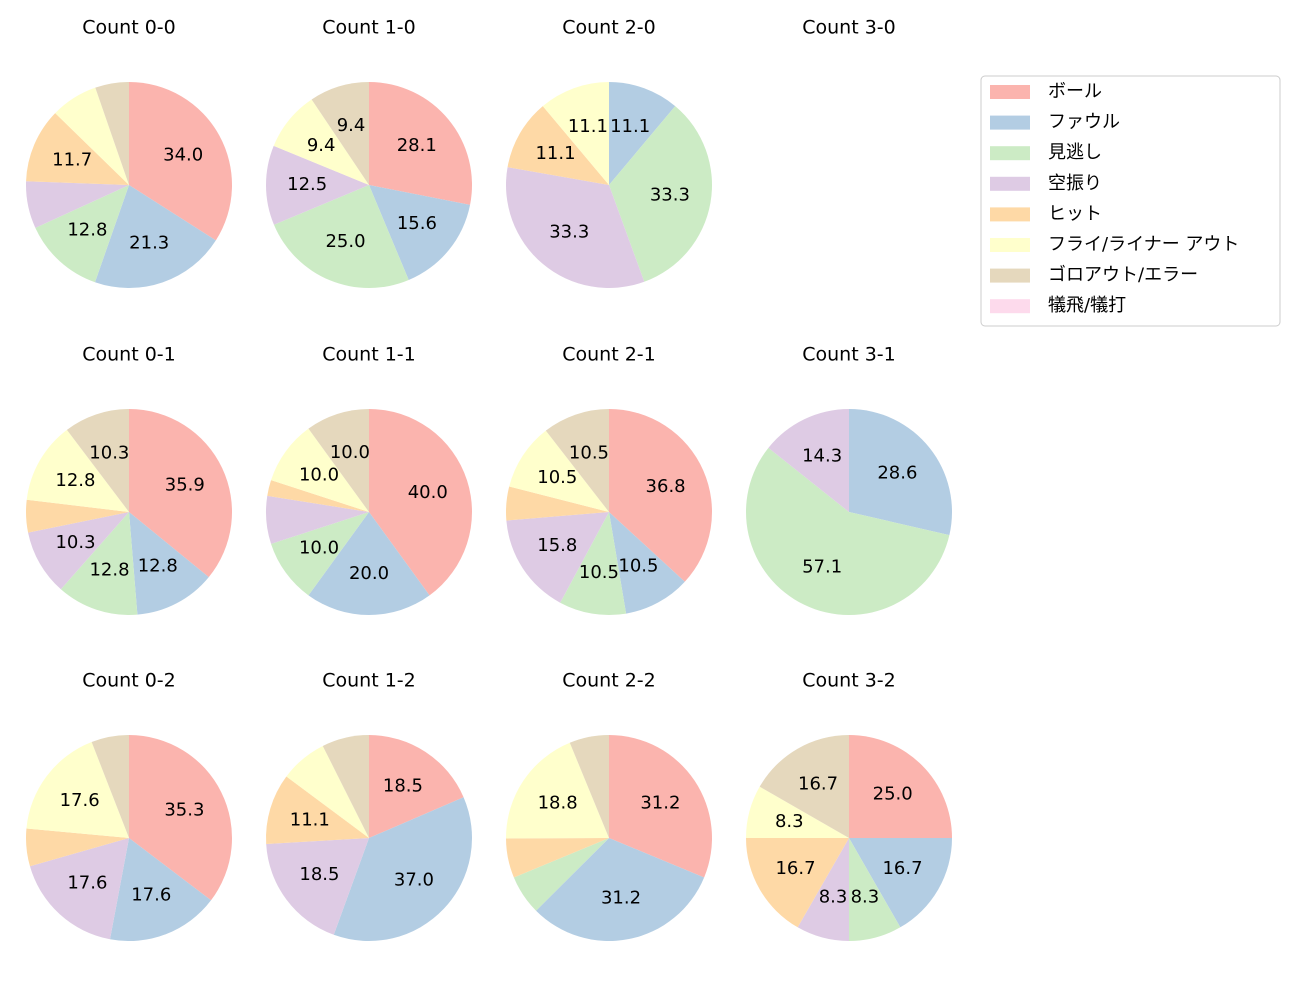  Describe the element at coordinates (369, 355) in the screenshot. I see `chart-title: Count 1-1` at that location.